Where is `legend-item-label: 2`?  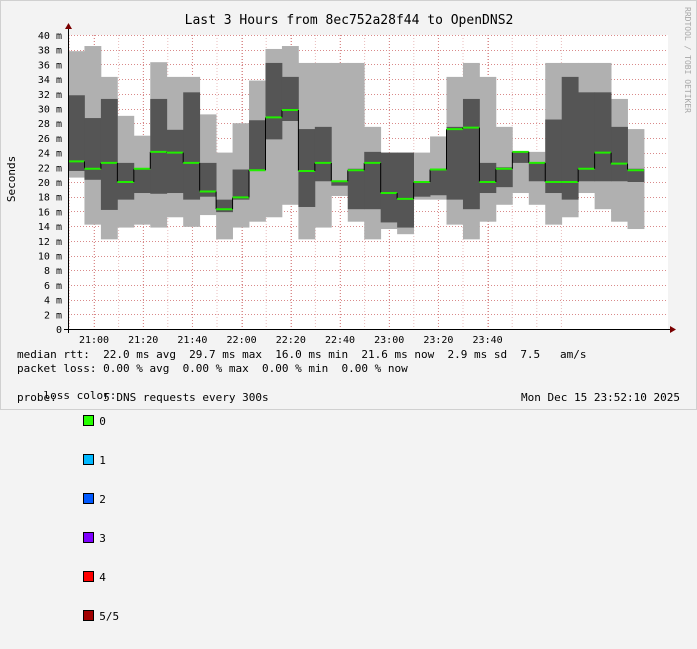 legend-item-label: 2 is located at coordinates (102, 499).